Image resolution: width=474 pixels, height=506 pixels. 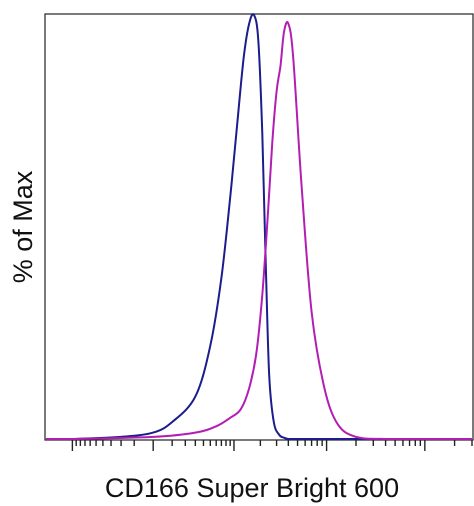 I want to click on x-axis-ticks, so click(x=272, y=445).